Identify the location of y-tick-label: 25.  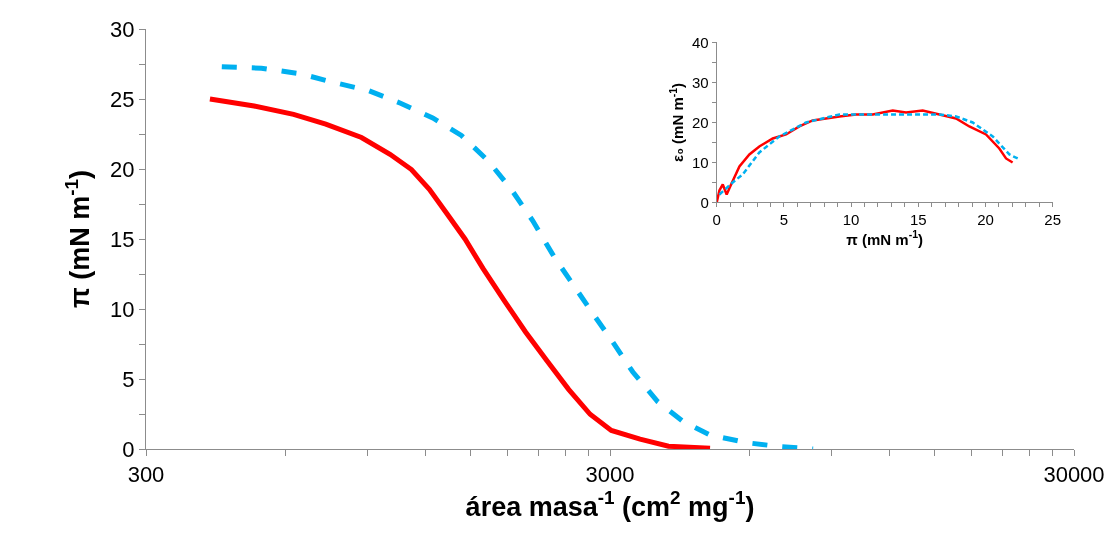
(122, 99).